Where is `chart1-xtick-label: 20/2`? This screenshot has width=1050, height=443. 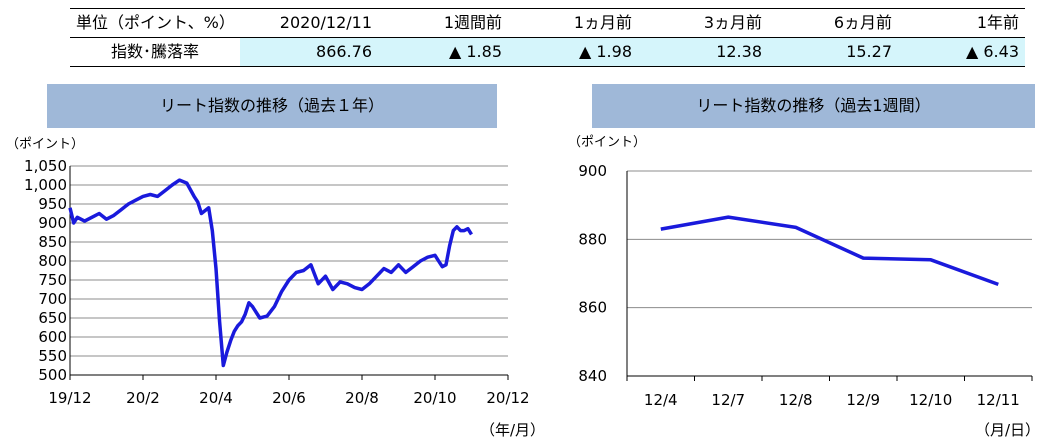 chart1-xtick-label: 20/2 is located at coordinates (143, 398).